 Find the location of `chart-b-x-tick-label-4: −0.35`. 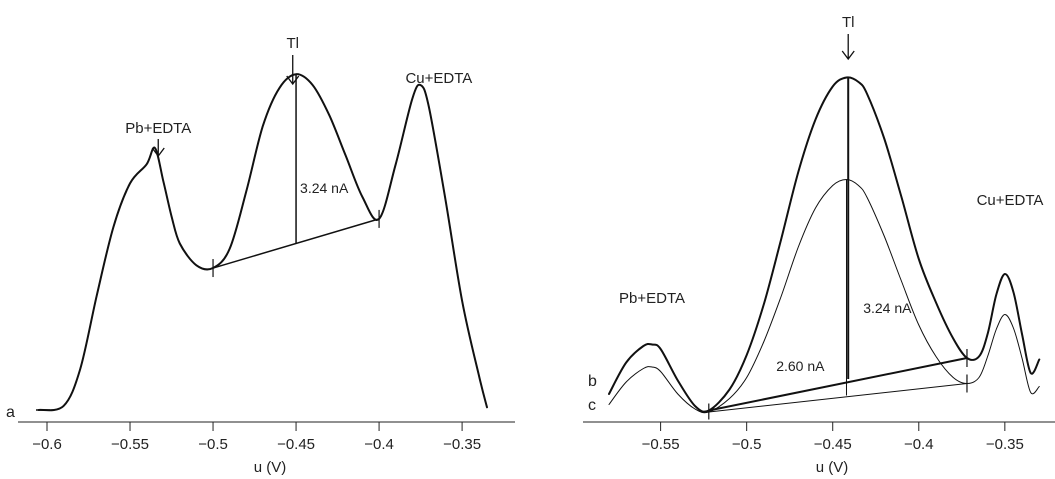

chart-b-x-tick-label-4: −0.35 is located at coordinates (1005, 444).